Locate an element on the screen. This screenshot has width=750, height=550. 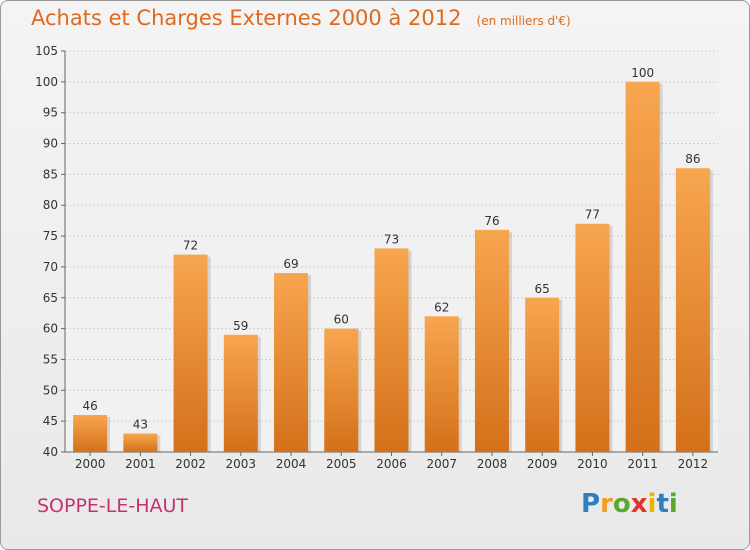
bar-value-label: 76 is located at coordinates (491, 221).